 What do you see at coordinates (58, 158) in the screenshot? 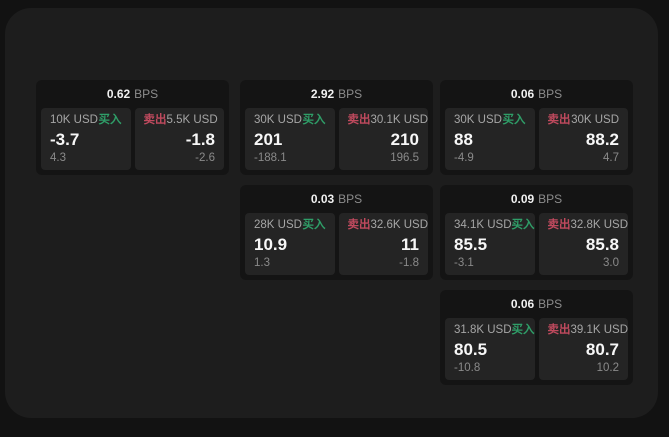
I see `buy-delta: 4.3` at bounding box center [58, 158].